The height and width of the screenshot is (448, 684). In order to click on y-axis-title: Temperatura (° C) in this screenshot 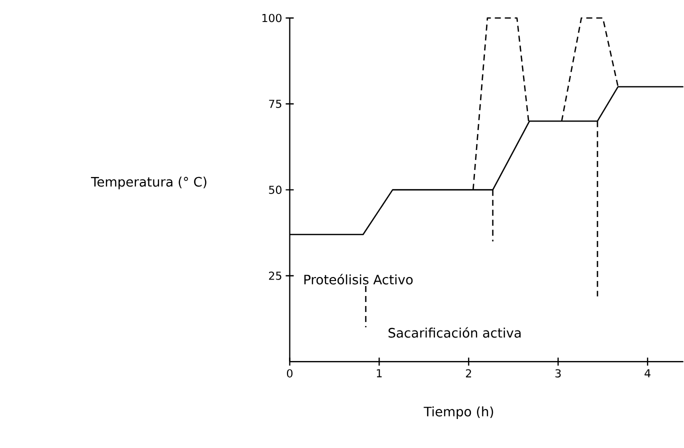, I will do `click(148, 183)`.